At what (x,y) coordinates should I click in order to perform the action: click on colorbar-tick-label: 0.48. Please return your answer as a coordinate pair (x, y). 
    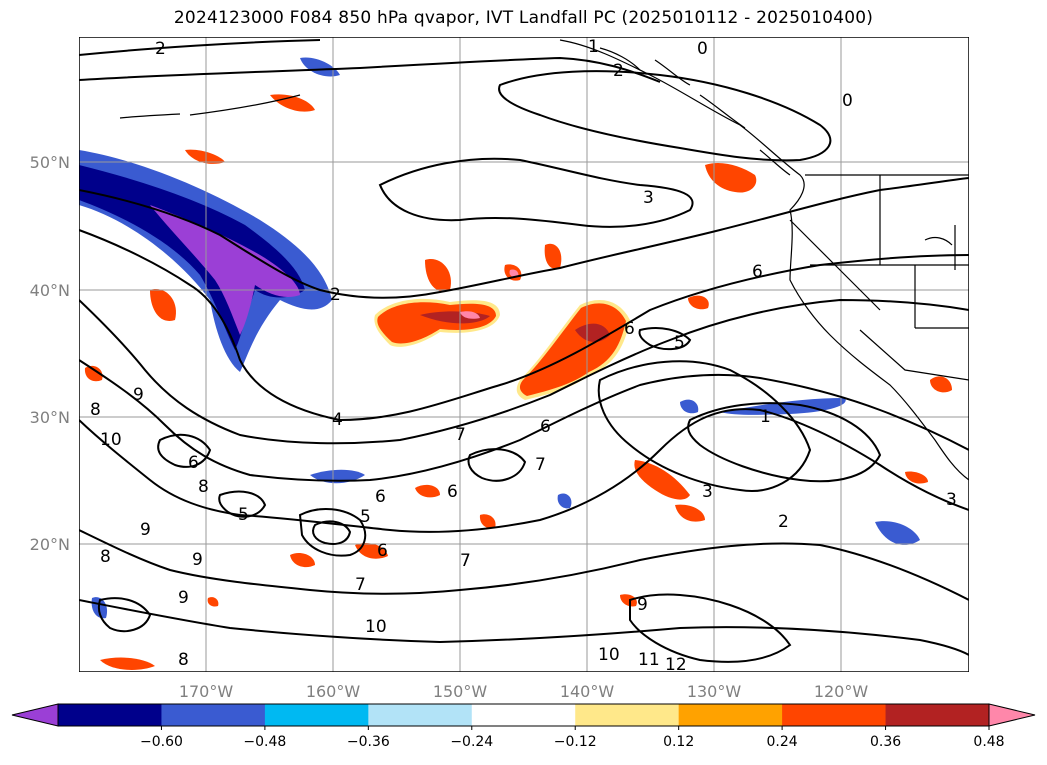
    Looking at the image, I should click on (988, 742).